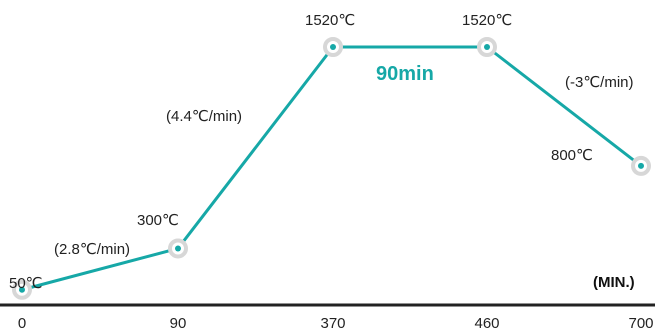 The height and width of the screenshot is (332, 655). What do you see at coordinates (204, 116) in the screenshot?
I see `segment-label-2: (4.4℃/min)` at bounding box center [204, 116].